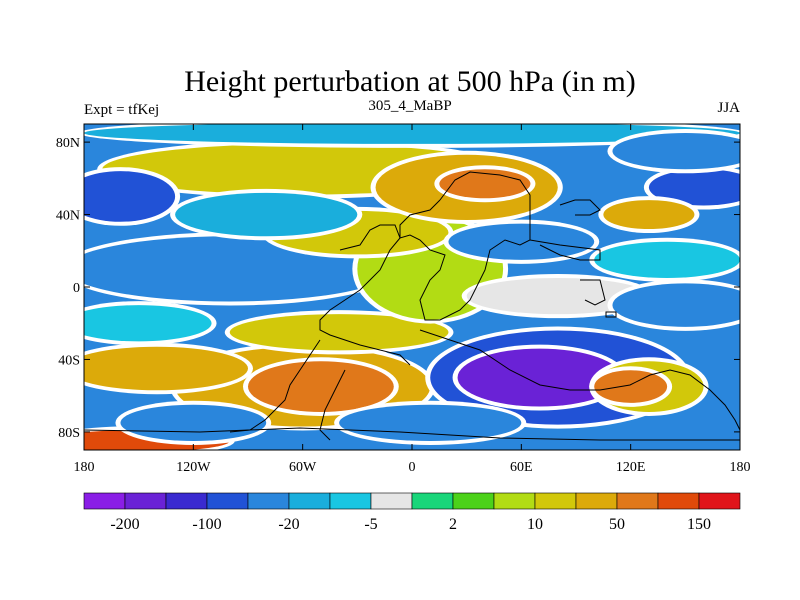 The image size is (800, 600). What do you see at coordinates (124, 524) in the screenshot?
I see `colorbar-label: -200` at bounding box center [124, 524].